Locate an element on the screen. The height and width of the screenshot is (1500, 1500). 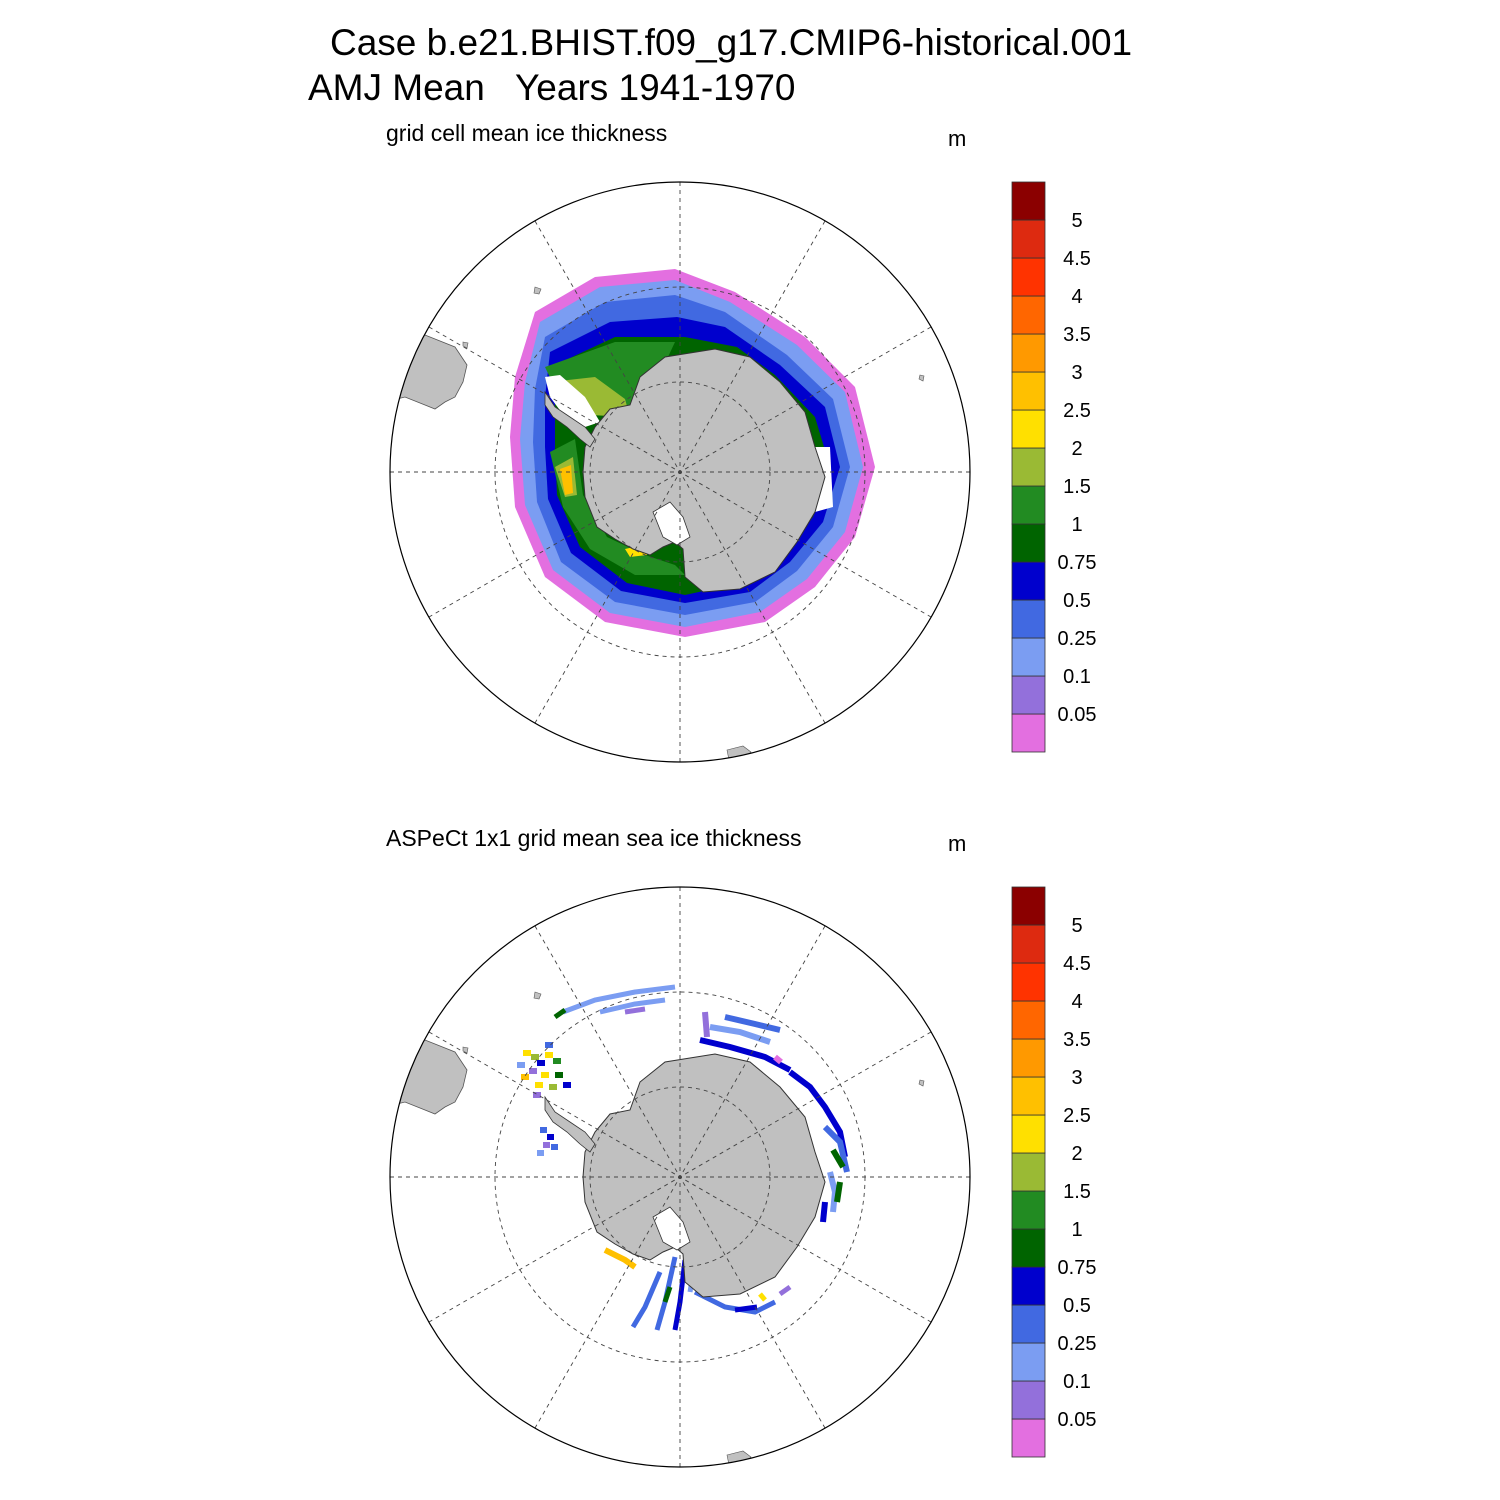
panel1-subtitle: grid cell mean ice thickness is located at coordinates (527, 133).